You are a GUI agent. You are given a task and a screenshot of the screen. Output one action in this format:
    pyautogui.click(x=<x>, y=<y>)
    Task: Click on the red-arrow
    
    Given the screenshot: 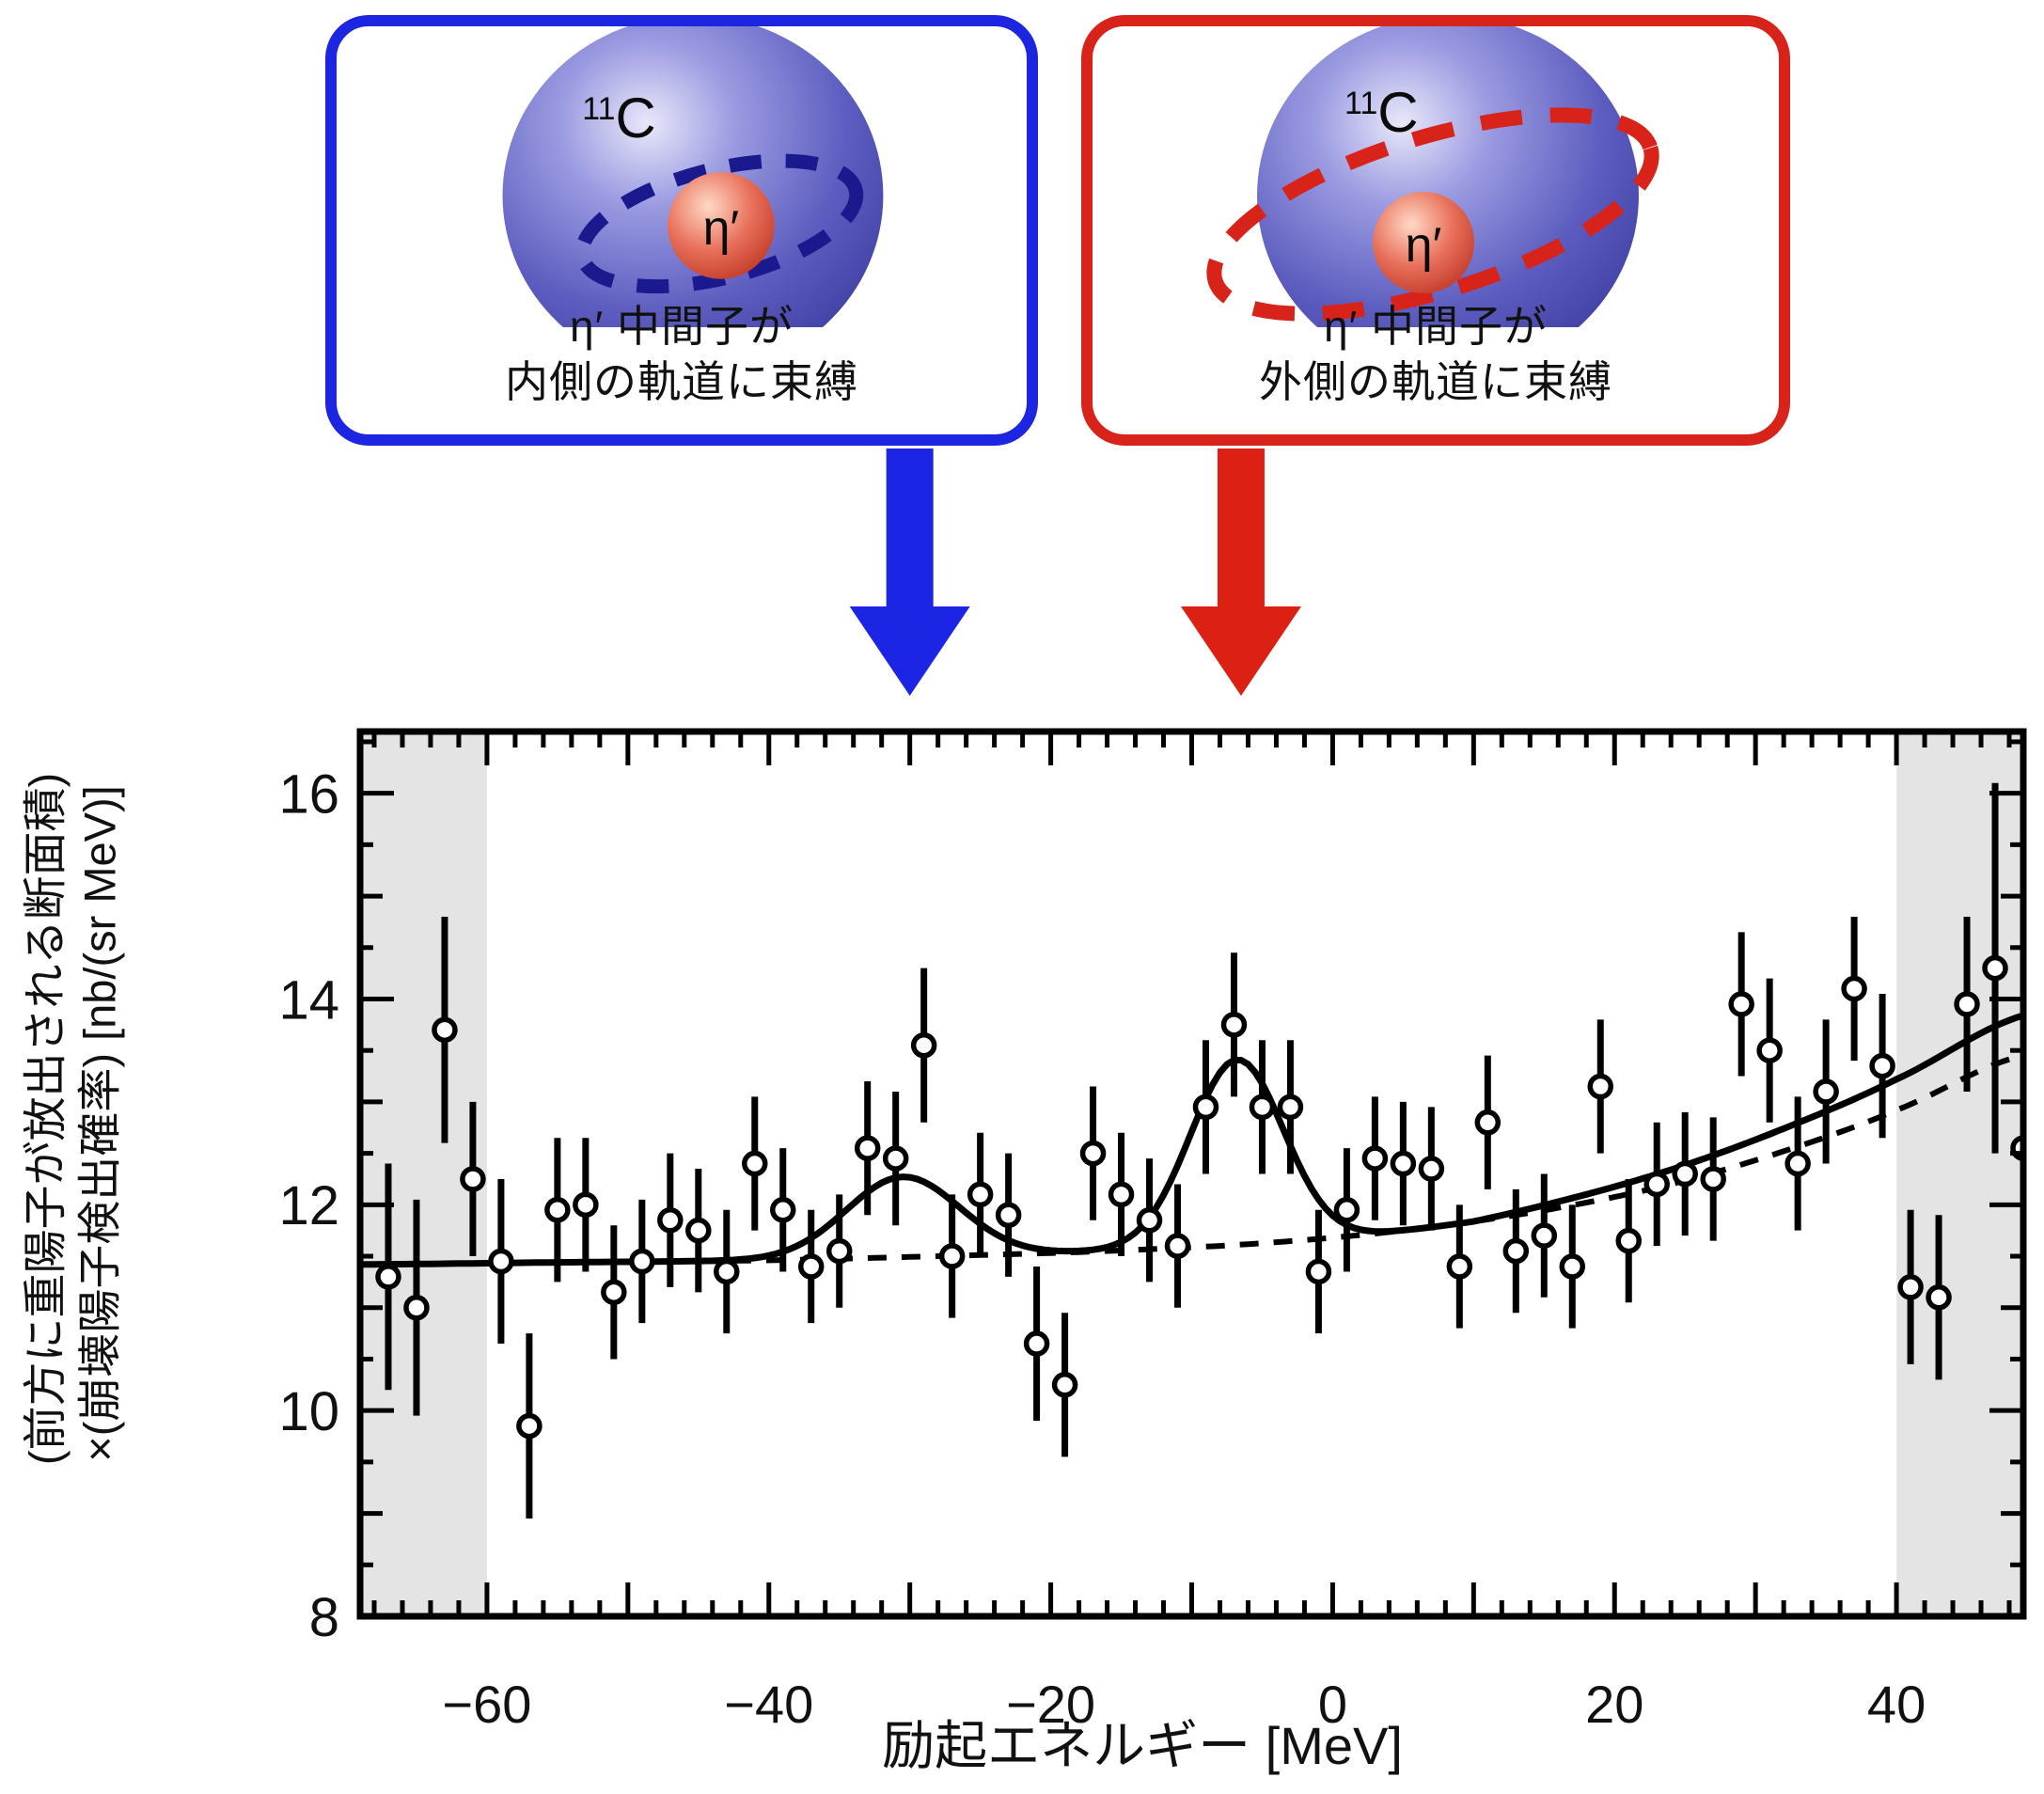 What is the action you would take?
    pyautogui.click(x=1240, y=572)
    